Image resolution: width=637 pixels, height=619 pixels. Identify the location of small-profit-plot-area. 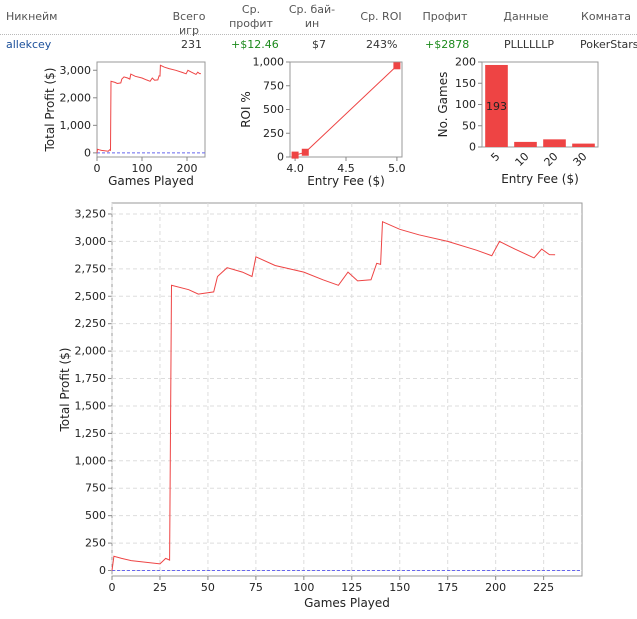
(151, 109).